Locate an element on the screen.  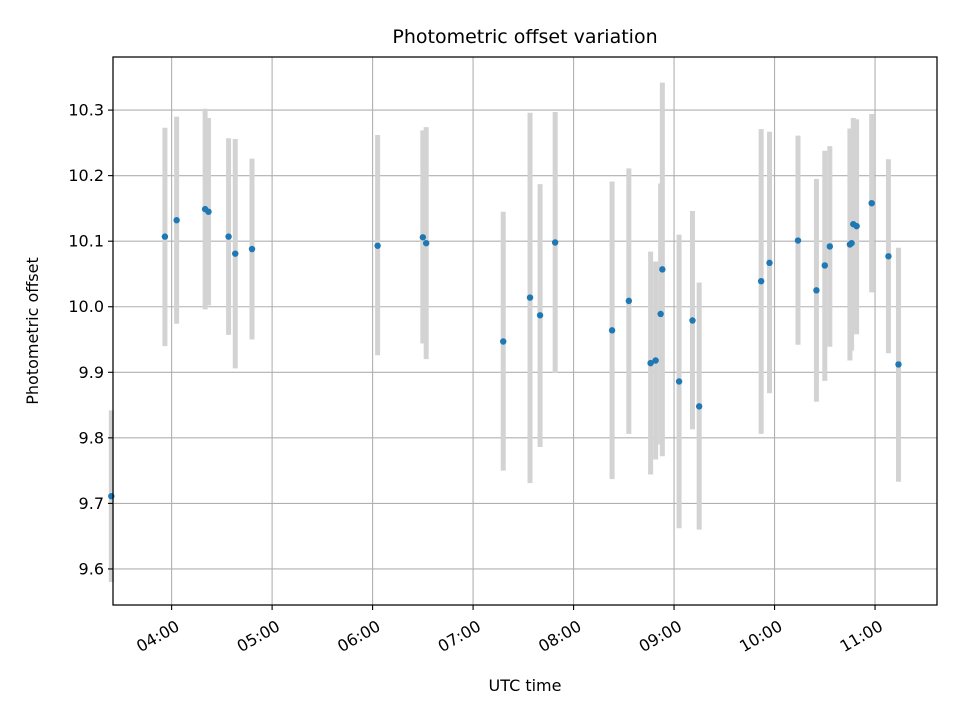
x-tick-label: 05:00 is located at coordinates (258, 636).